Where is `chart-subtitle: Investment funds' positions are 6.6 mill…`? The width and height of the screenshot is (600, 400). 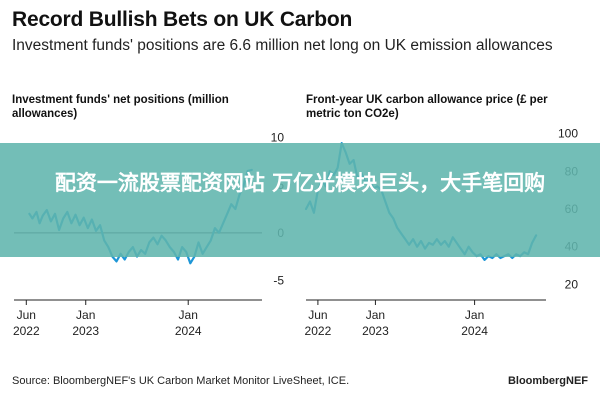 chart-subtitle: Investment funds' positions are 6.6 mill… is located at coordinates (282, 45).